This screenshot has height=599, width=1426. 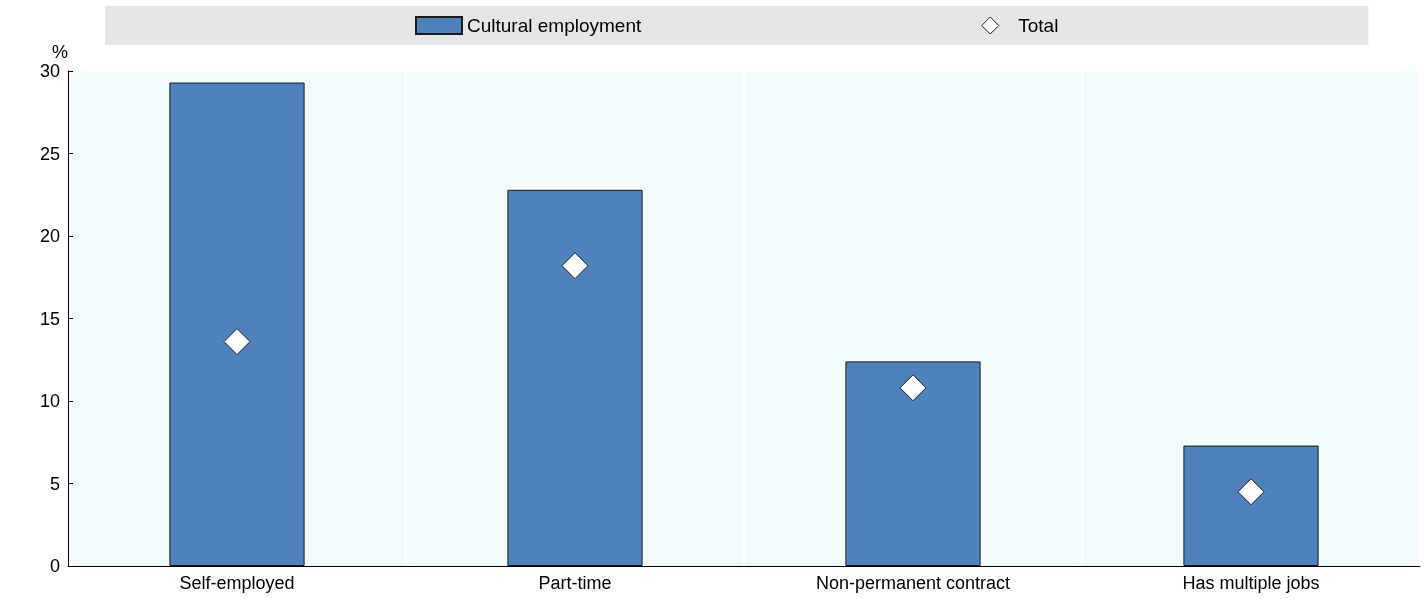 What do you see at coordinates (1251, 583) in the screenshot?
I see `x-tick-label: Has multiple jobs` at bounding box center [1251, 583].